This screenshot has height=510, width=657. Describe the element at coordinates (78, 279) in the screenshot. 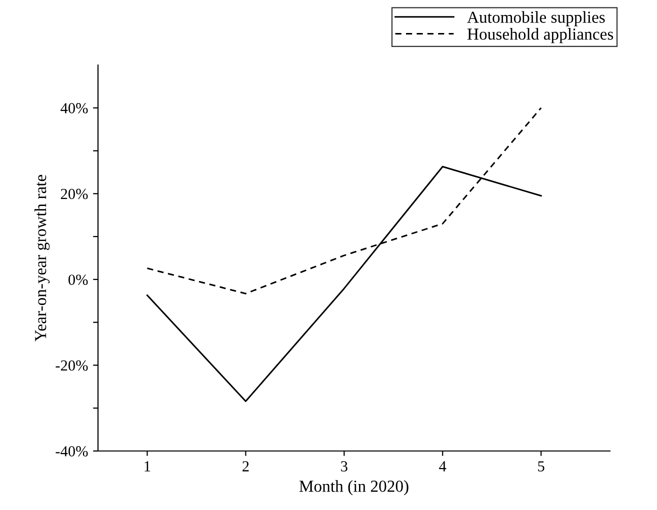

I see `y-tick-label: 0%` at that location.